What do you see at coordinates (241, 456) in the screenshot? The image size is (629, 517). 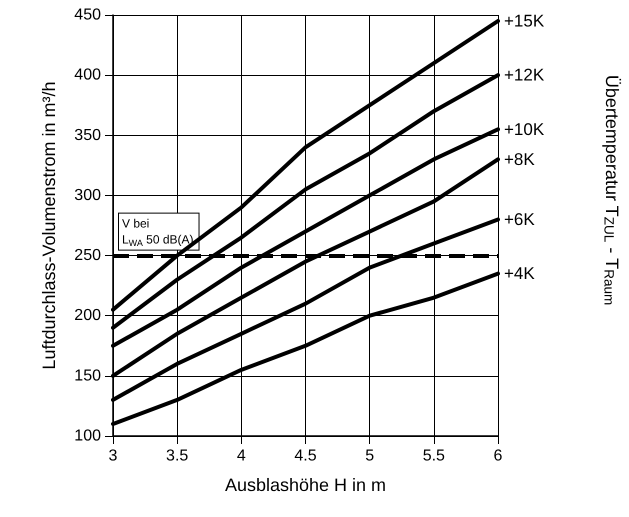 I see `x-tick-label: 4` at bounding box center [241, 456].